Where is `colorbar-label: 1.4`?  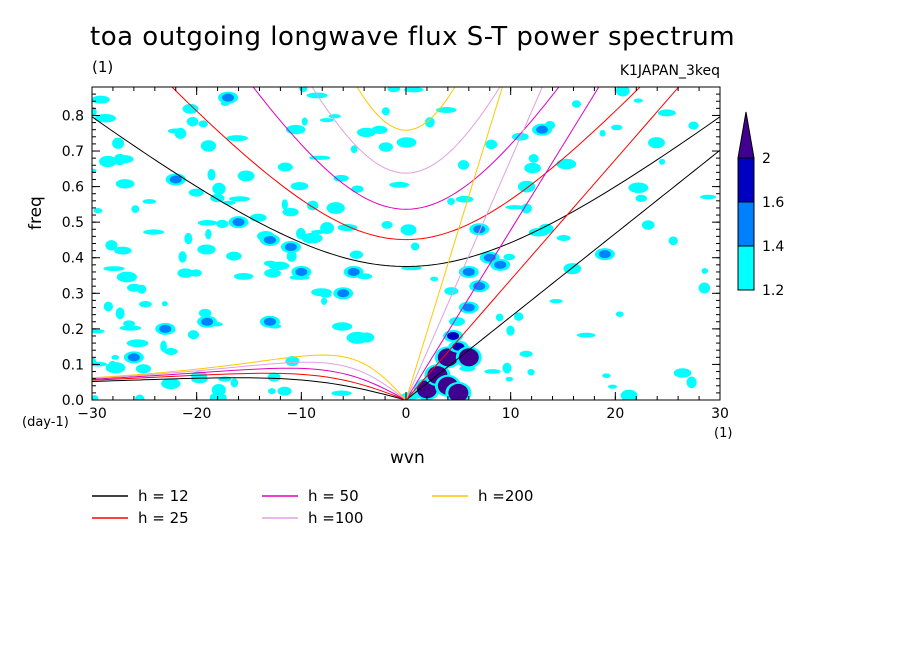
colorbar-label: 1.4 is located at coordinates (773, 247).